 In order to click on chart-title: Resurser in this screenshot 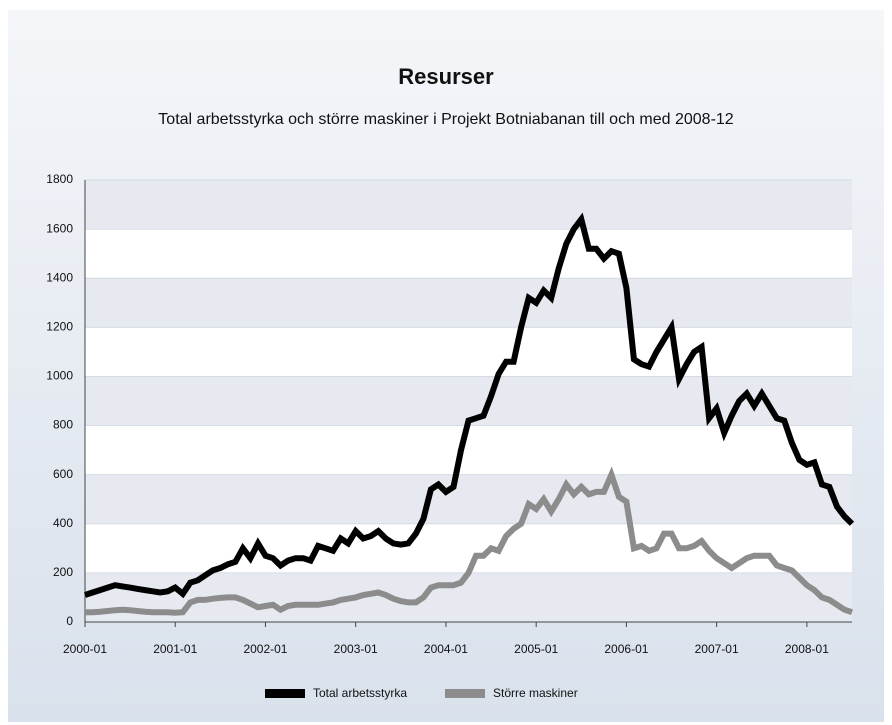, I will do `click(446, 76)`.